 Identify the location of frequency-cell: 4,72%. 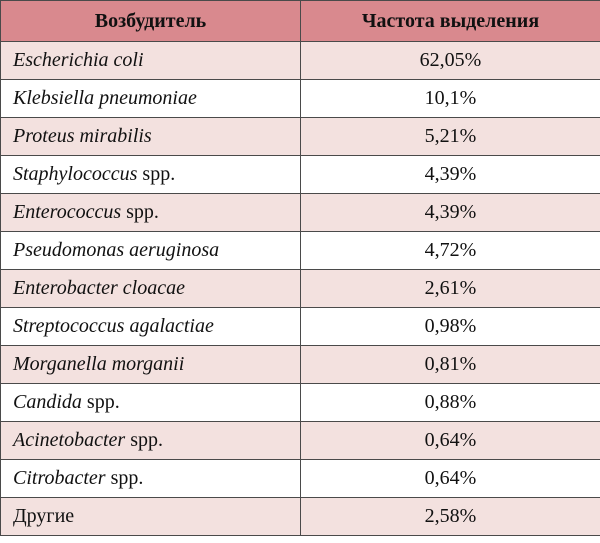
(450, 250).